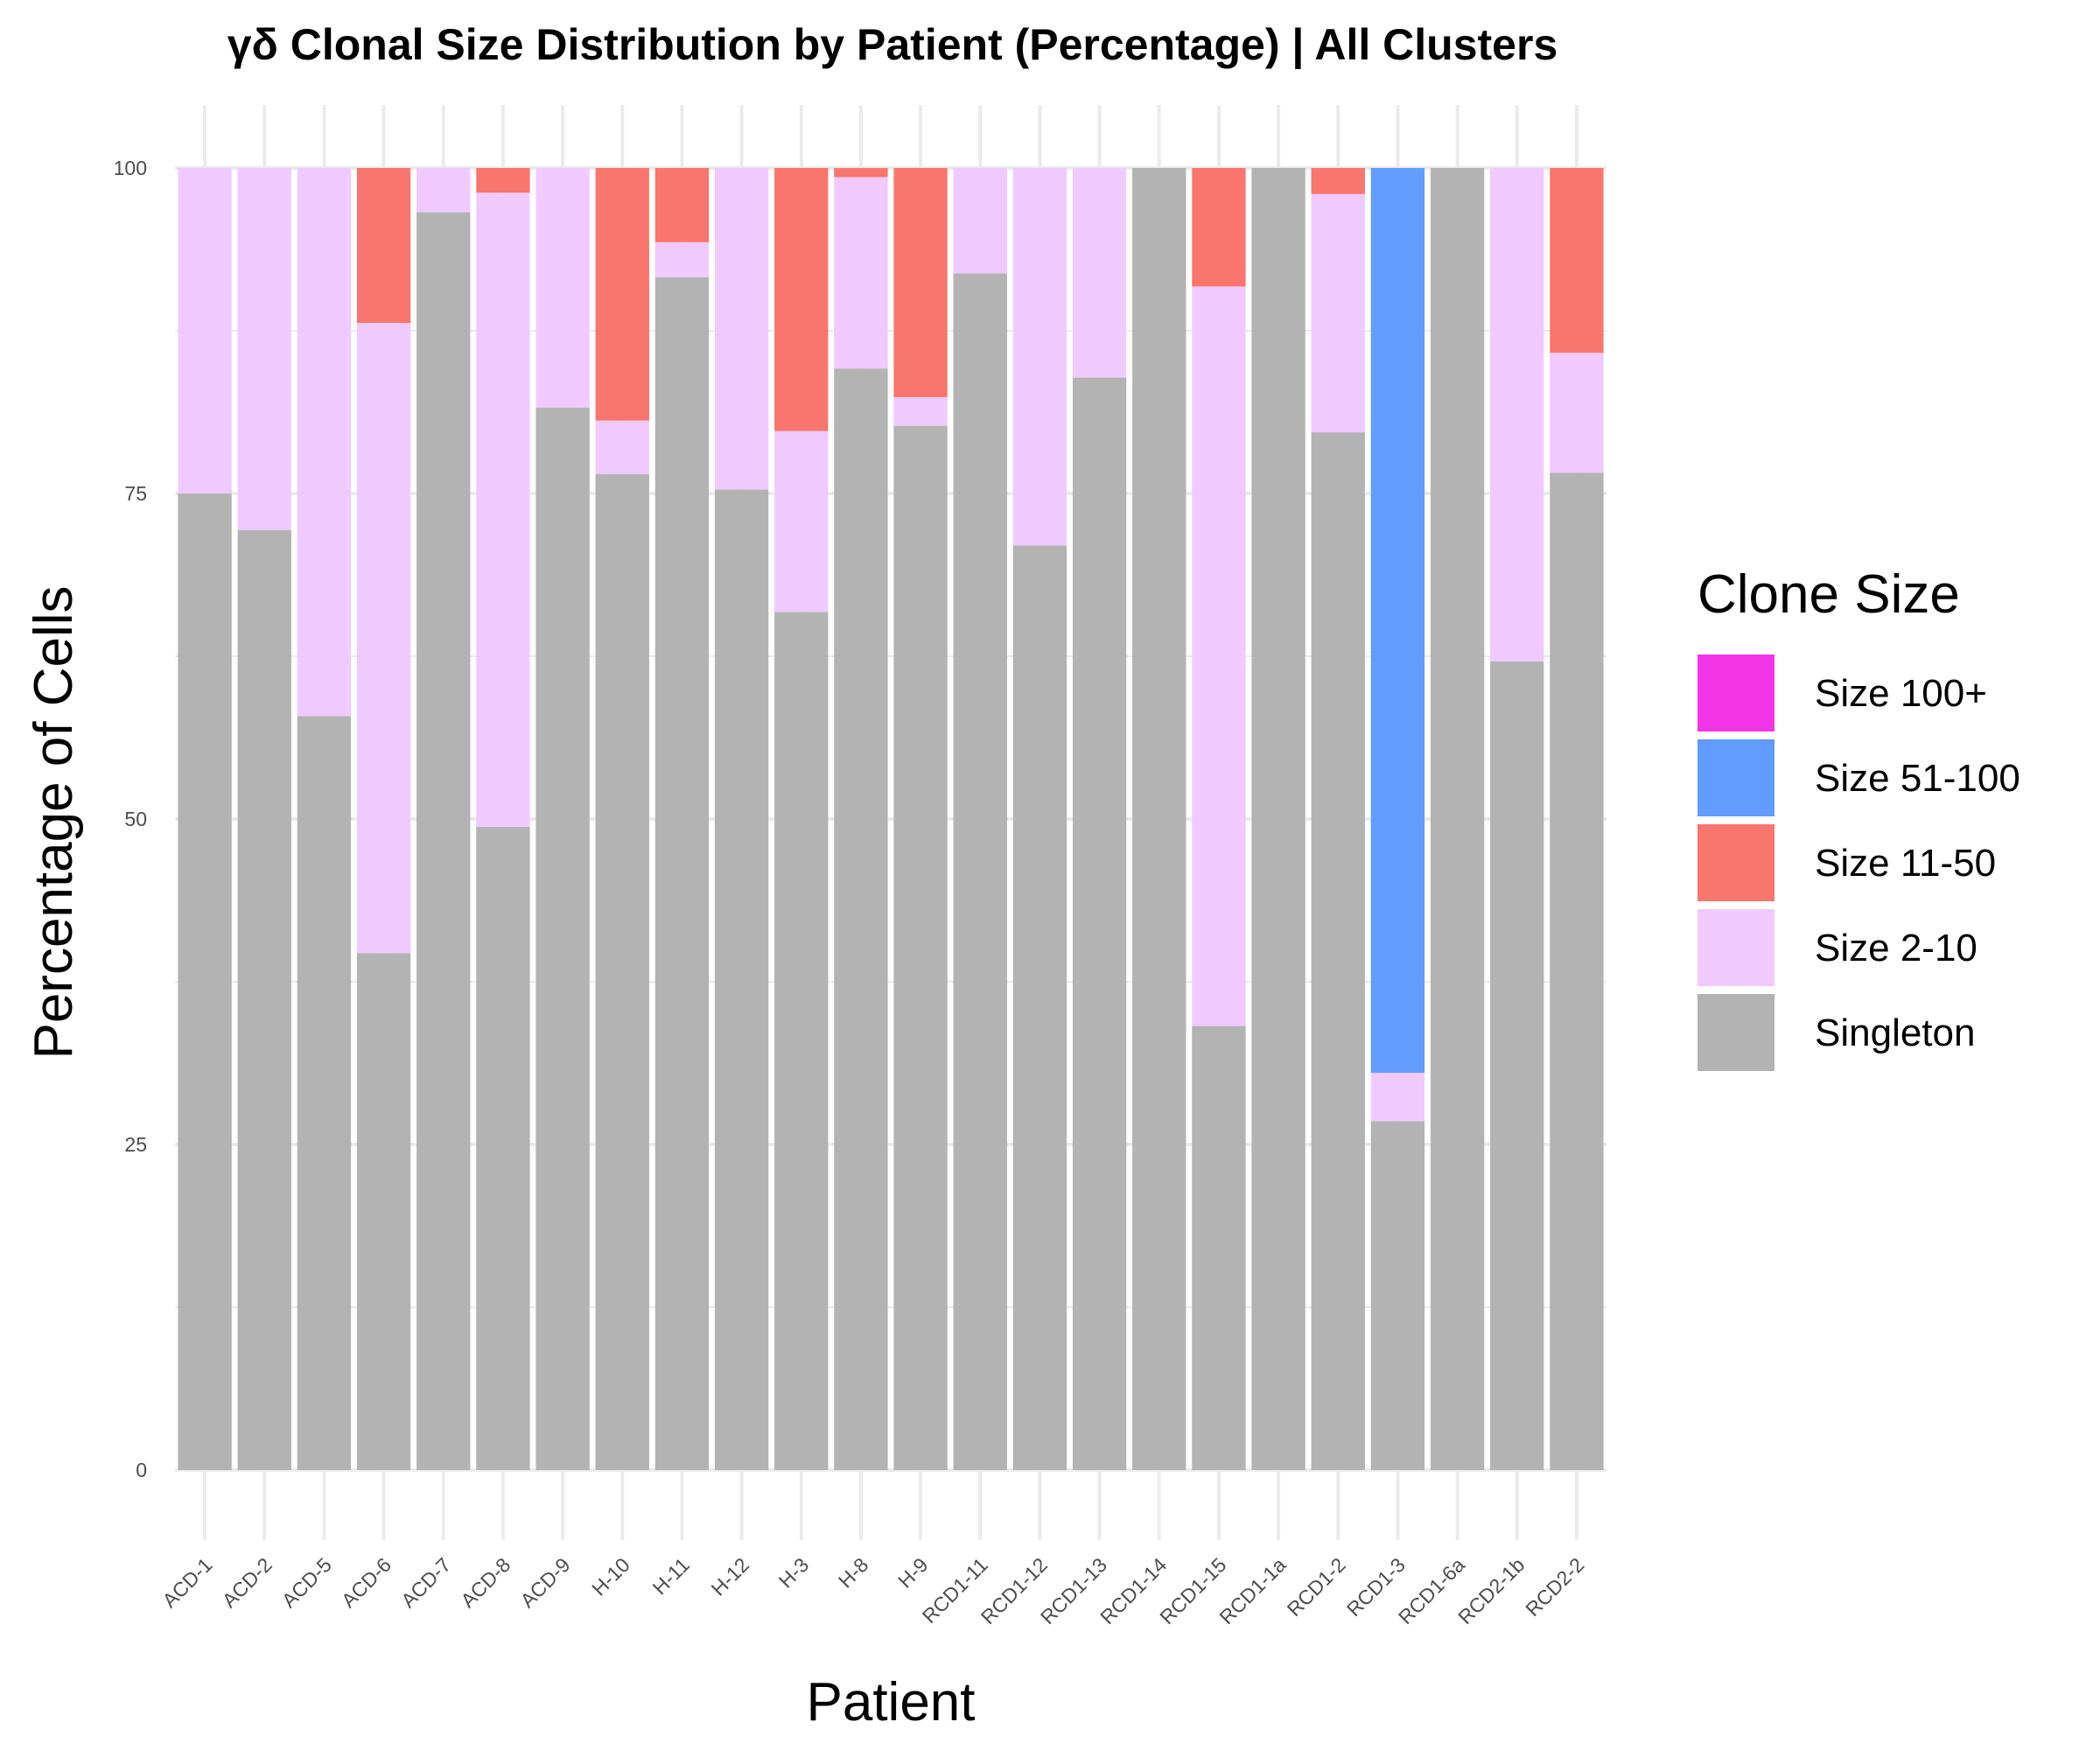 This screenshot has height=1750, width=2100. What do you see at coordinates (141, 1470) in the screenshot?
I see `y-tick-label: 0` at bounding box center [141, 1470].